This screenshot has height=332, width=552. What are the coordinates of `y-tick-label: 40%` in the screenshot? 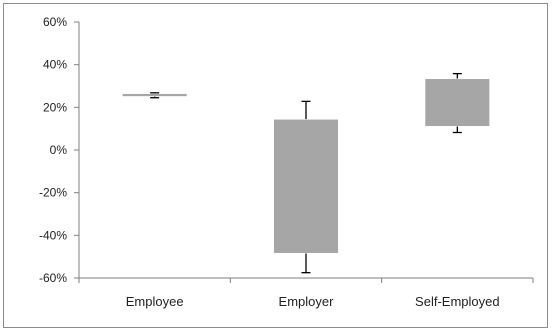 It's located at (55, 65).